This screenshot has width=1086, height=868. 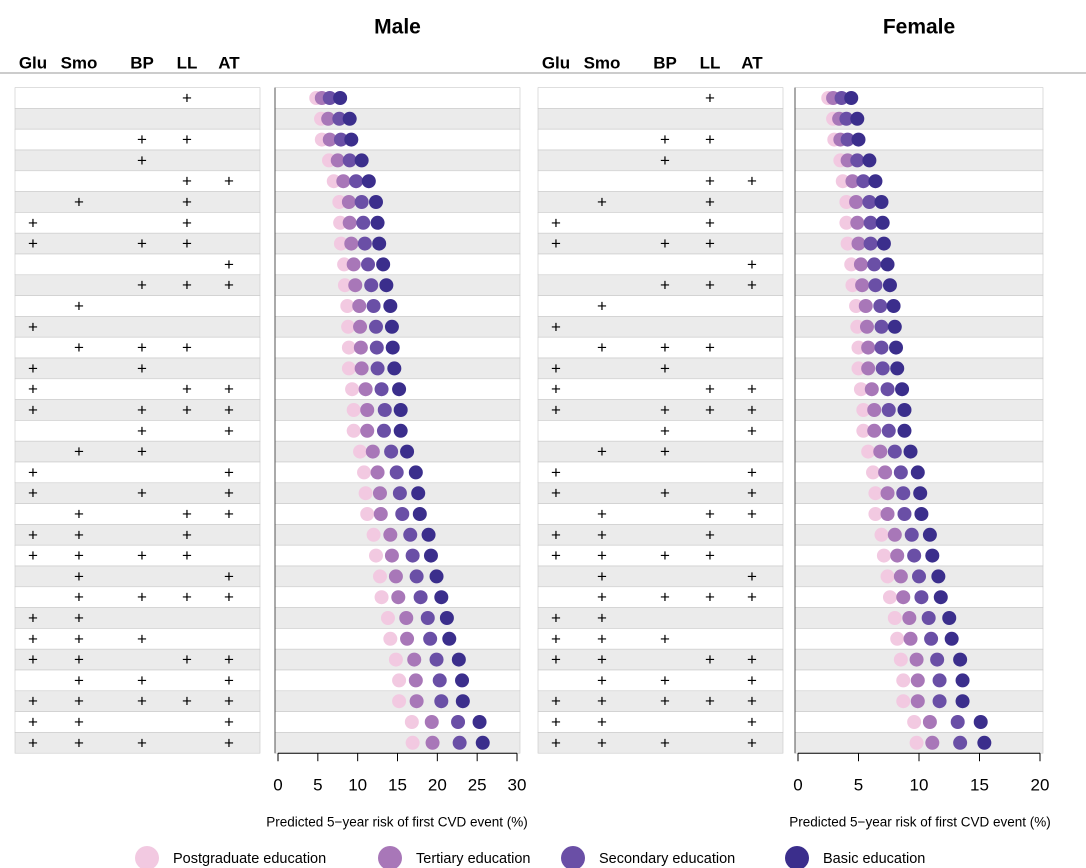 I want to click on x-tick-label: 25, so click(x=477, y=785).